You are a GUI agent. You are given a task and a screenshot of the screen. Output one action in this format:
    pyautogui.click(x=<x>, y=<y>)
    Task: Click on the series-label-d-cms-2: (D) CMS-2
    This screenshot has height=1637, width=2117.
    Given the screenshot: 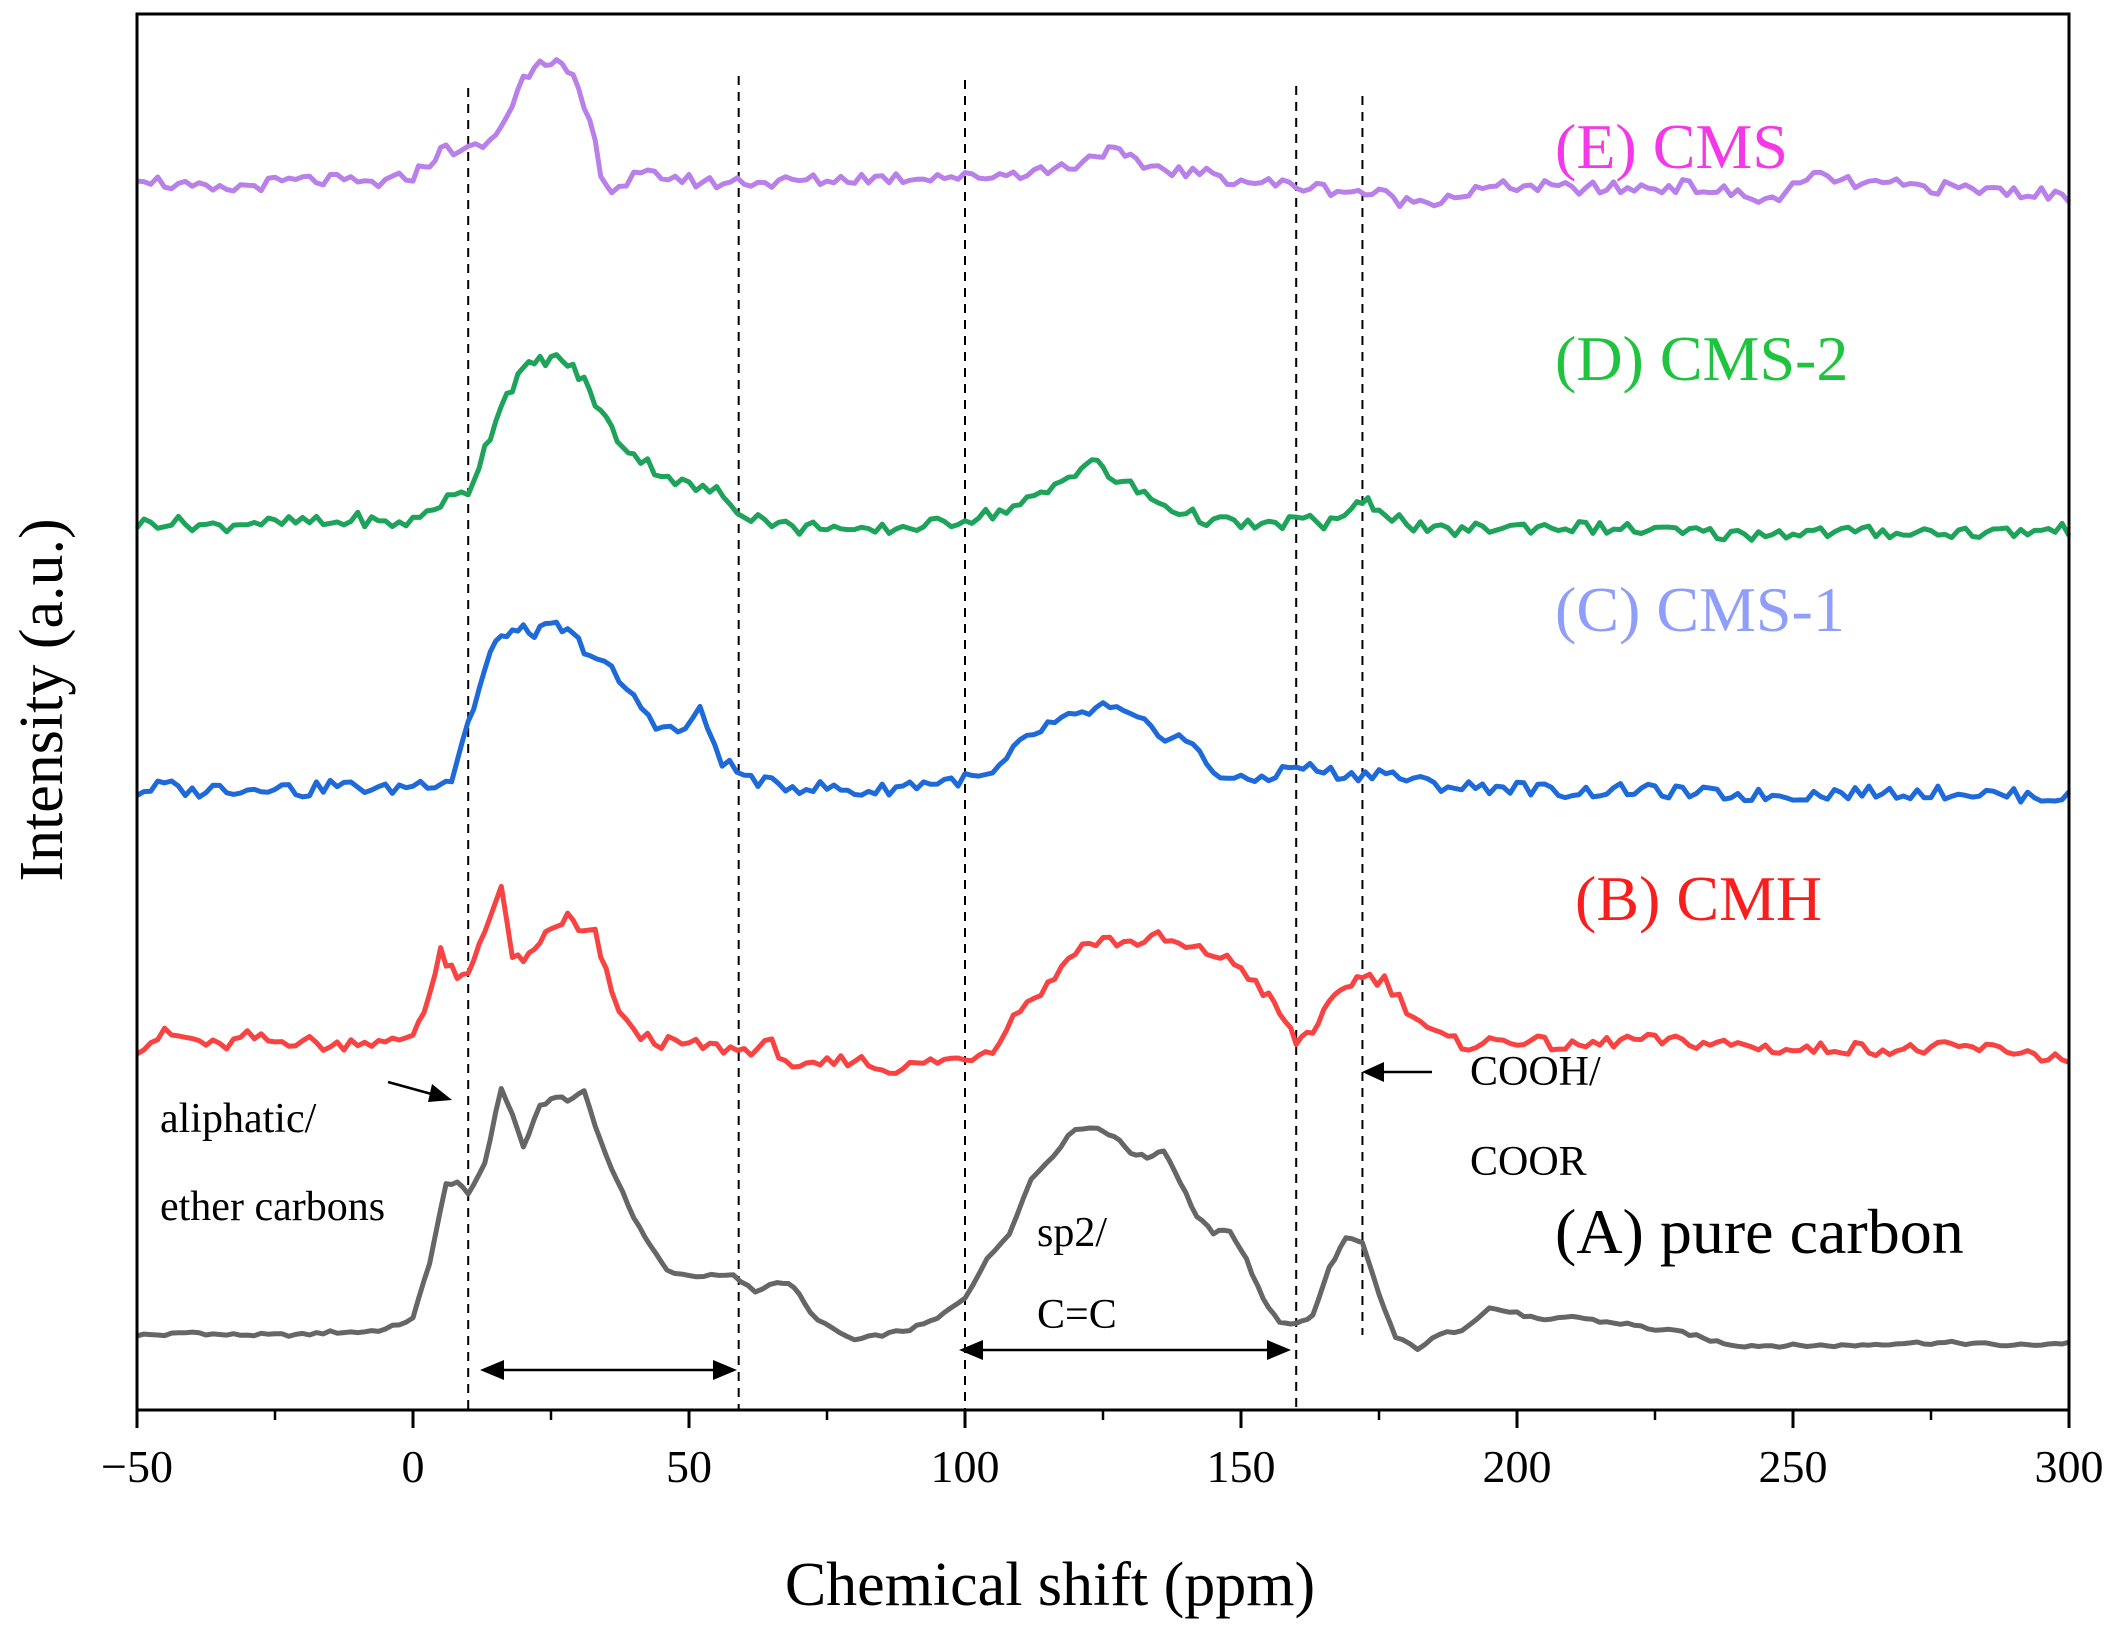 What is the action you would take?
    pyautogui.click(x=1701, y=358)
    